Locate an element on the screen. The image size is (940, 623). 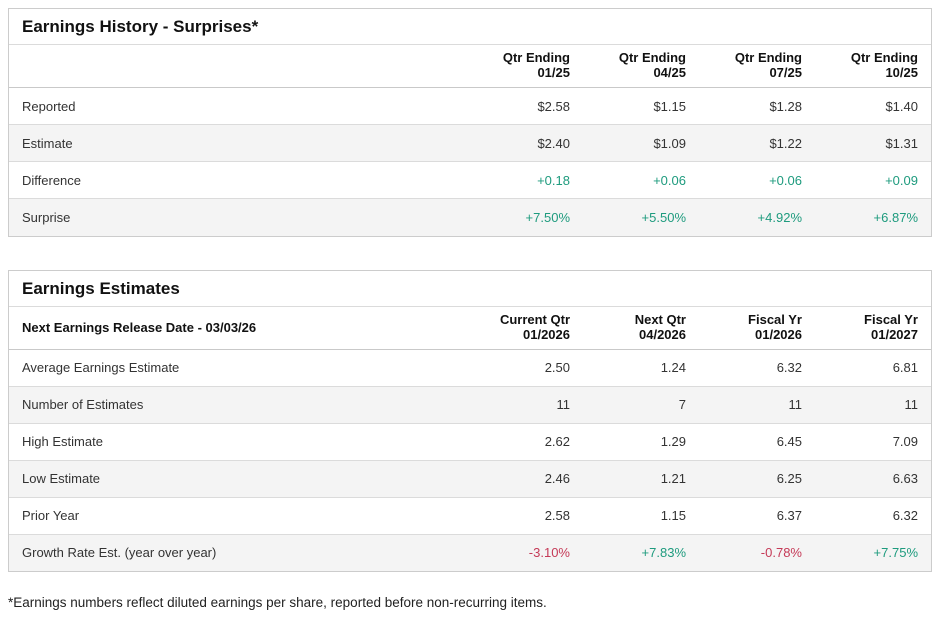
table-row-number-of-estimates: Number of Estimates 11 7 11 11 is located at coordinates (470, 404).